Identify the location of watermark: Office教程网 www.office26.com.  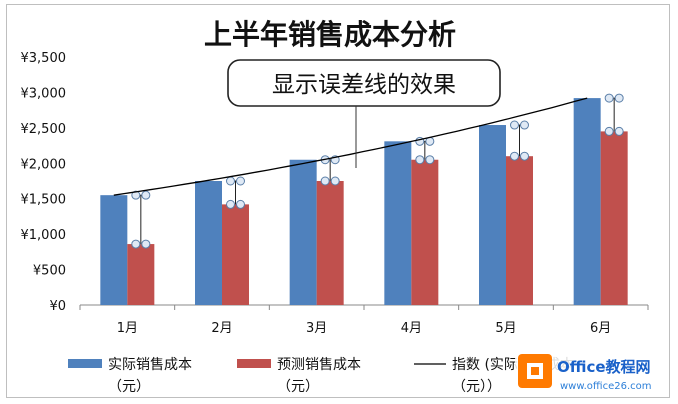
(589, 373).